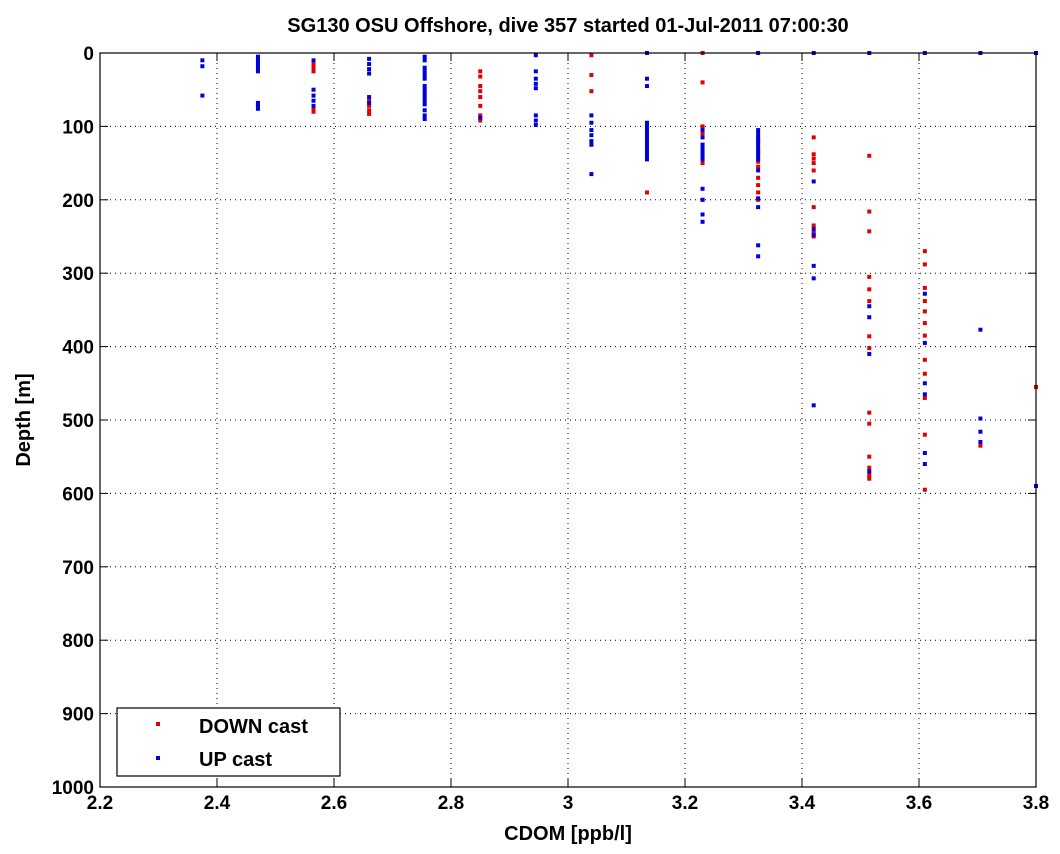  Describe the element at coordinates (158, 724) in the screenshot. I see `legend-marker-down-cast` at that location.